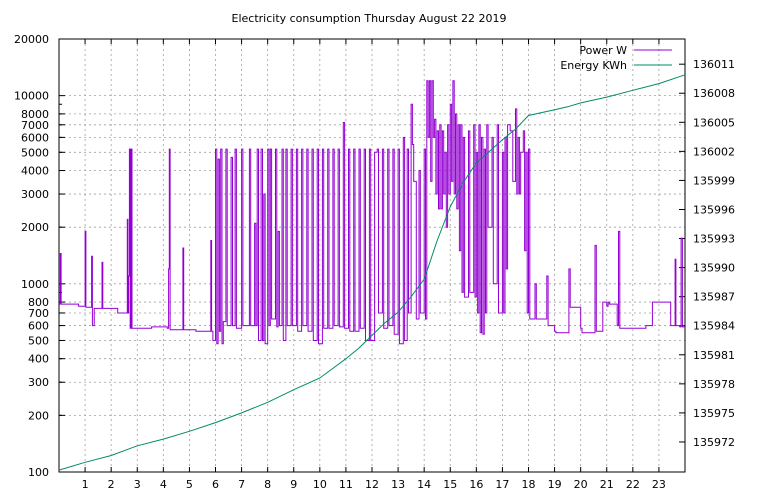  I want to click on y-right-tick-label: 136005, so click(714, 122).